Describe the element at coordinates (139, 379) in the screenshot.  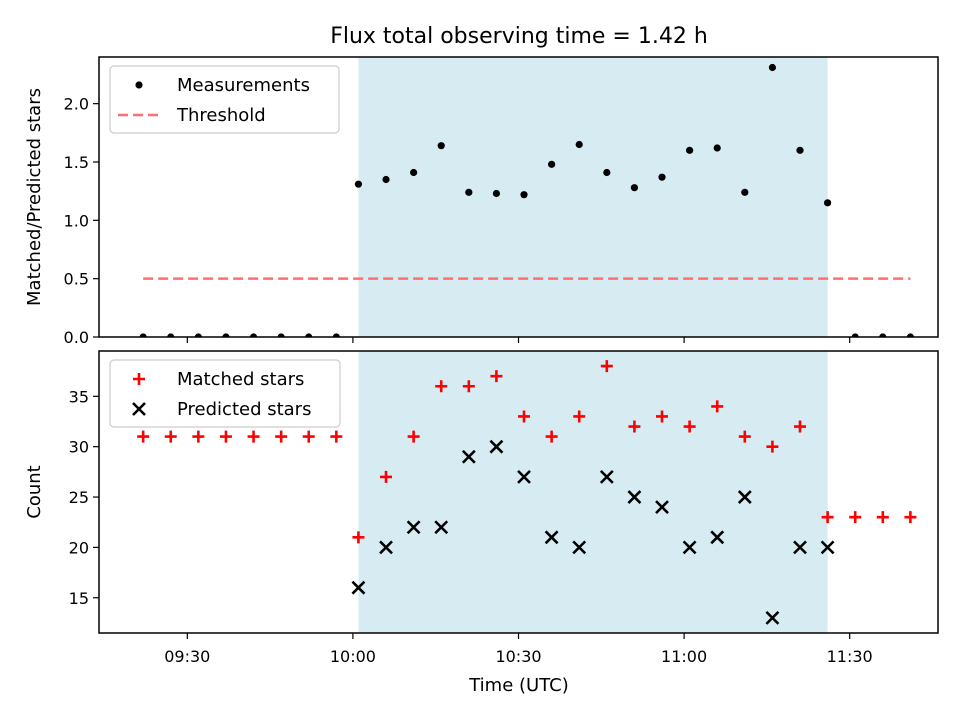
I see `legend-matched-swatch` at that location.